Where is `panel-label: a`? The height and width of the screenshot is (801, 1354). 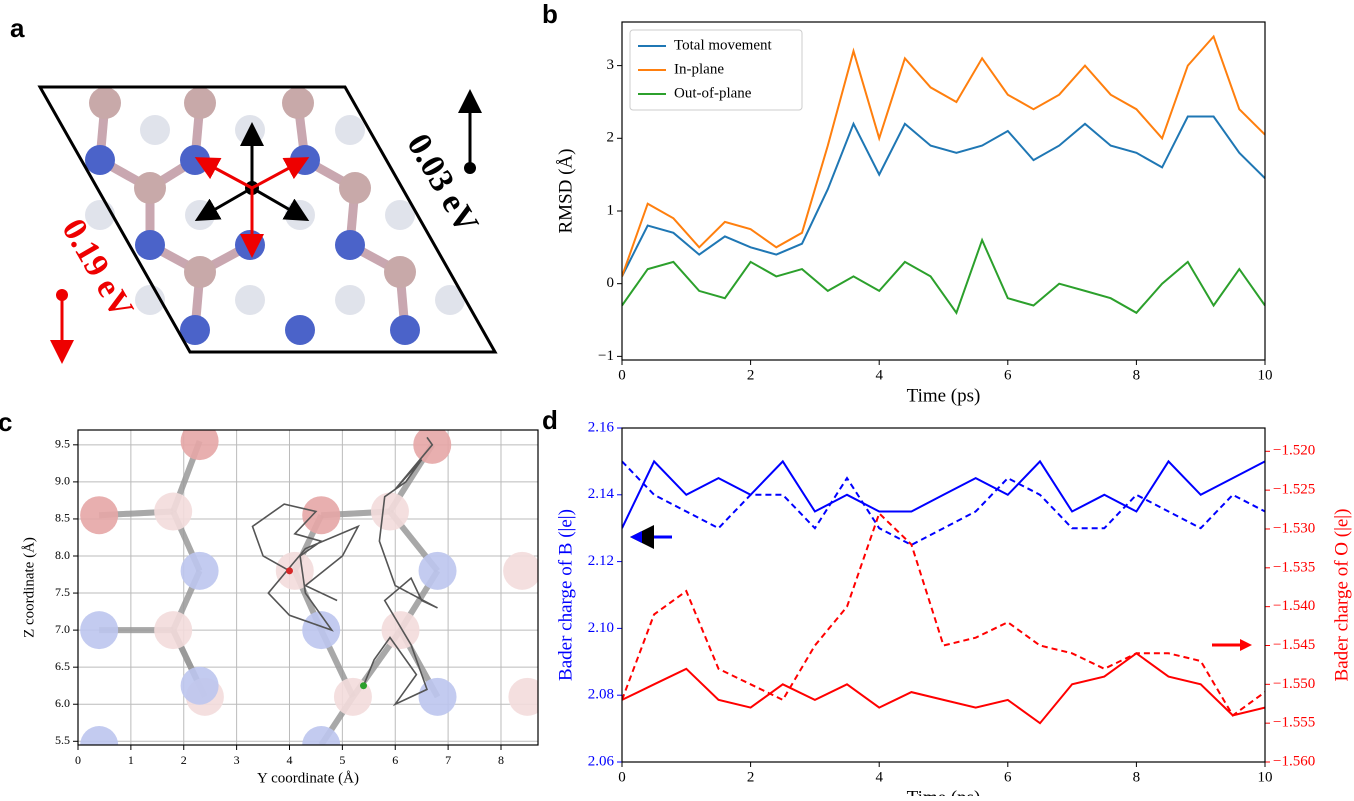
panel-label: a is located at coordinates (17, 28).